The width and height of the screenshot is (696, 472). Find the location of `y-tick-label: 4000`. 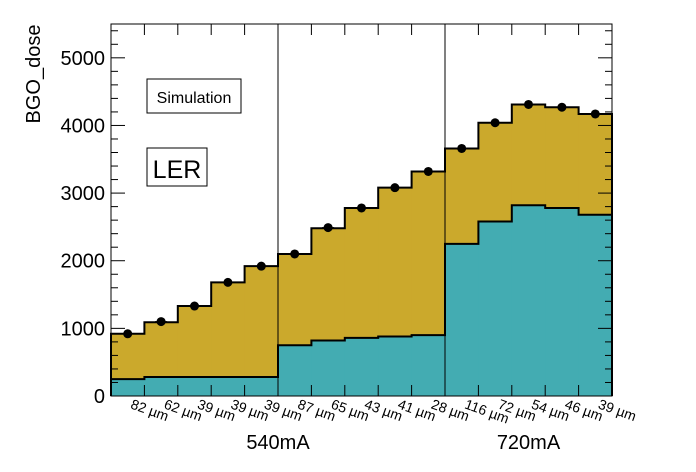

y-tick-label: 4000 is located at coordinates (83, 126).